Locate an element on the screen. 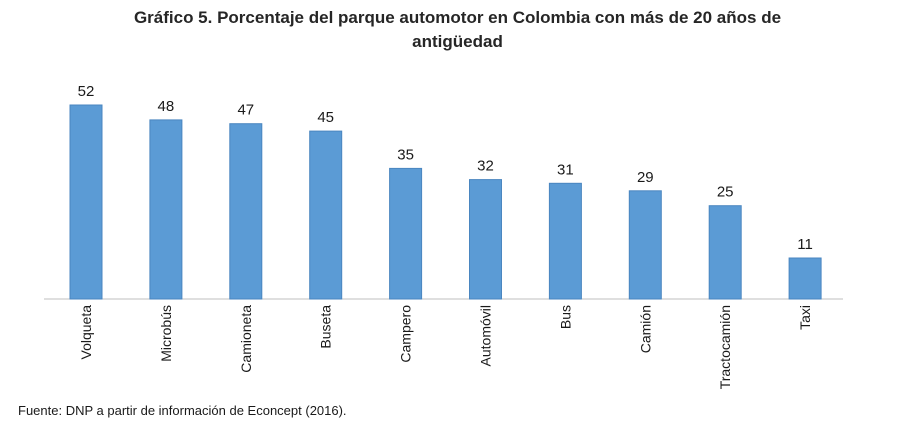 The height and width of the screenshot is (439, 915). category-label-7: Camión is located at coordinates (645, 329).